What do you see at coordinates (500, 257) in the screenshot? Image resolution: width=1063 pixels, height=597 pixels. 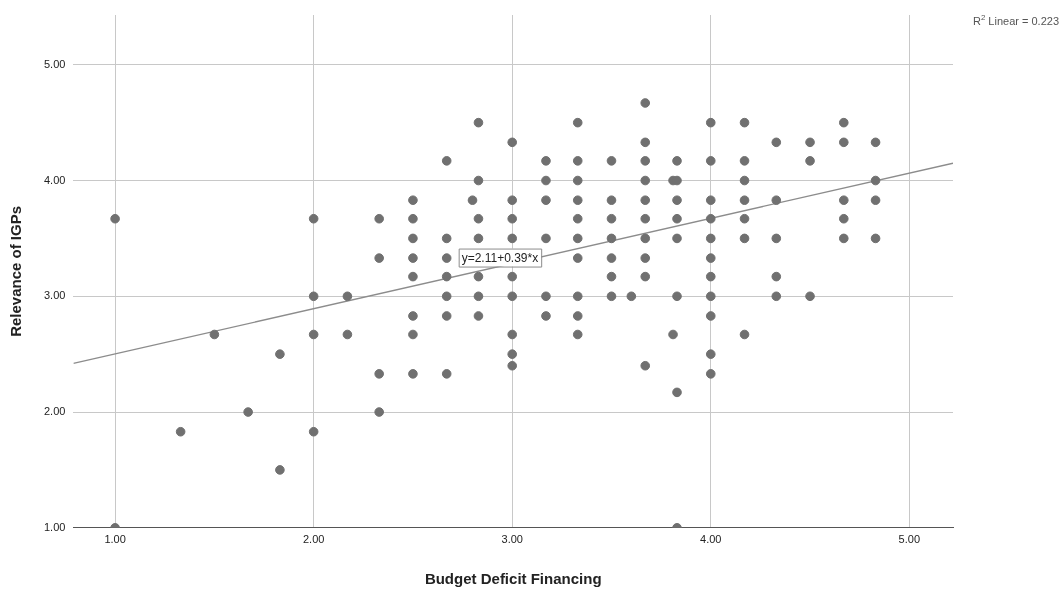 I see `annotation: y=2.11+0.39*x` at bounding box center [500, 257].